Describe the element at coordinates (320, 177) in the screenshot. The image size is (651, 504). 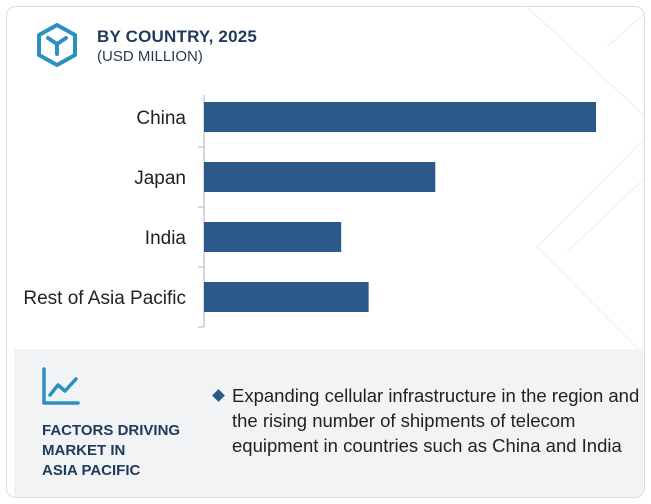
I see `bar-japan` at that location.